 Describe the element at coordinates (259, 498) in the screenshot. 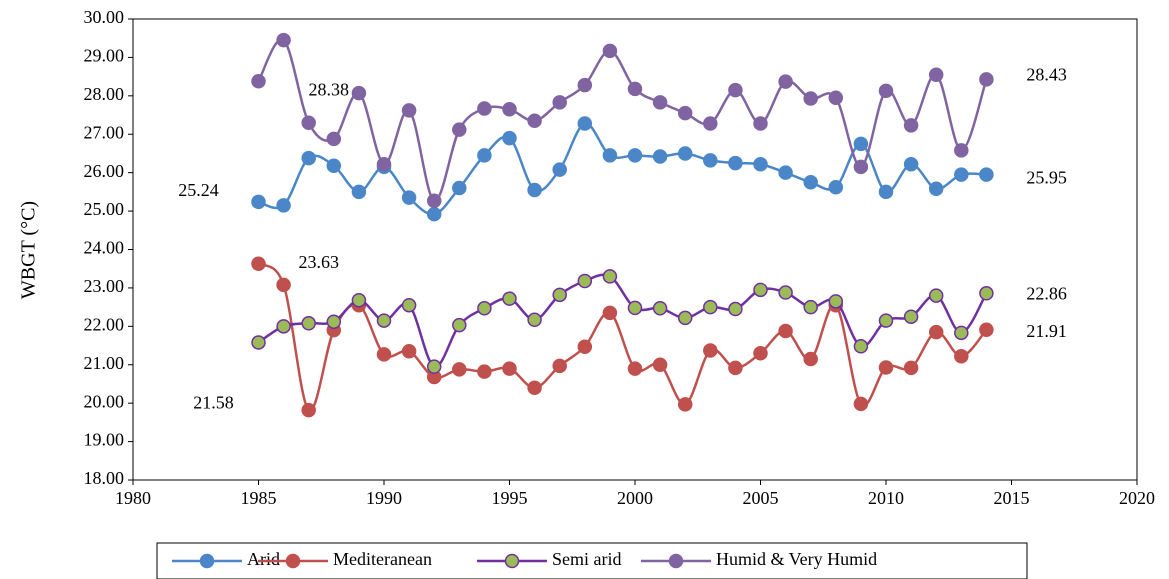

I see `x-tick-label: 1985` at that location.